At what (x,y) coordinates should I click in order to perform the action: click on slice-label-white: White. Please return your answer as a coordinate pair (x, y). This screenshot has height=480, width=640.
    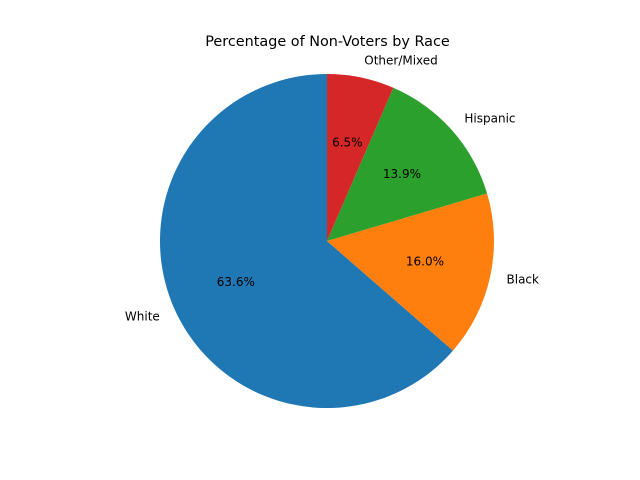
    Looking at the image, I should click on (142, 317).